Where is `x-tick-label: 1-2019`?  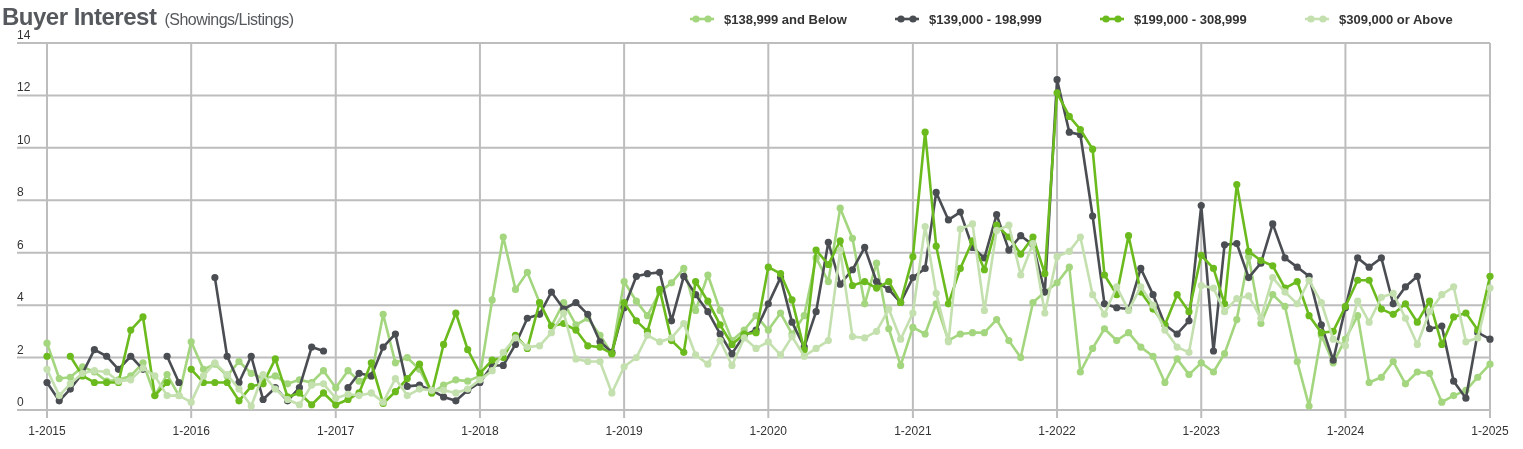
x-tick-label: 1-2019 is located at coordinates (624, 431).